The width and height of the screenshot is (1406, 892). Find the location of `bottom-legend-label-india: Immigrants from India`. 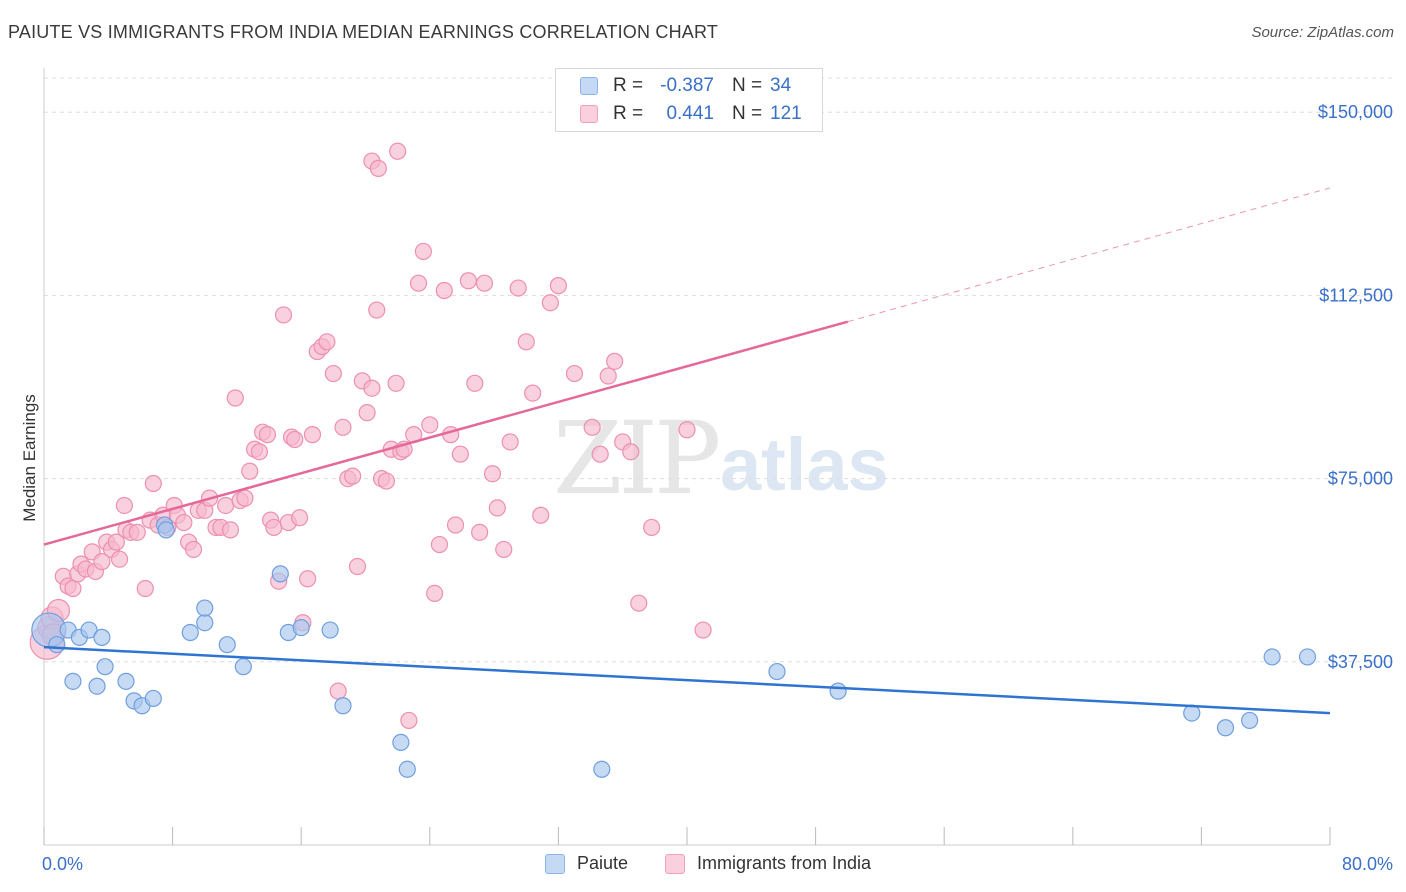

bottom-legend-label-india: Immigrants from India is located at coordinates (784, 863).